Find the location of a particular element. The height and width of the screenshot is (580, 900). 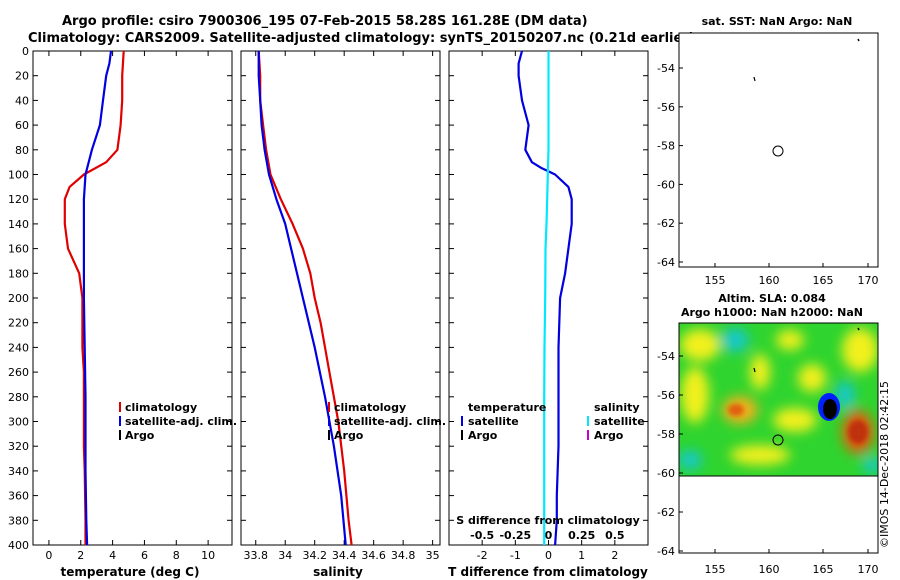

legend-t-satellite: satellite is located at coordinates (493, 421).